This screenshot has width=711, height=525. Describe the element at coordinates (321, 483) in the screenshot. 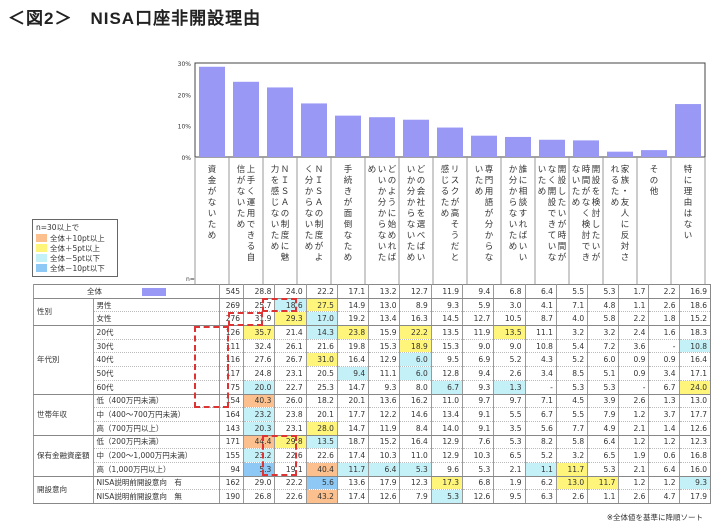

I see `value-cell: 5.6` at that location.